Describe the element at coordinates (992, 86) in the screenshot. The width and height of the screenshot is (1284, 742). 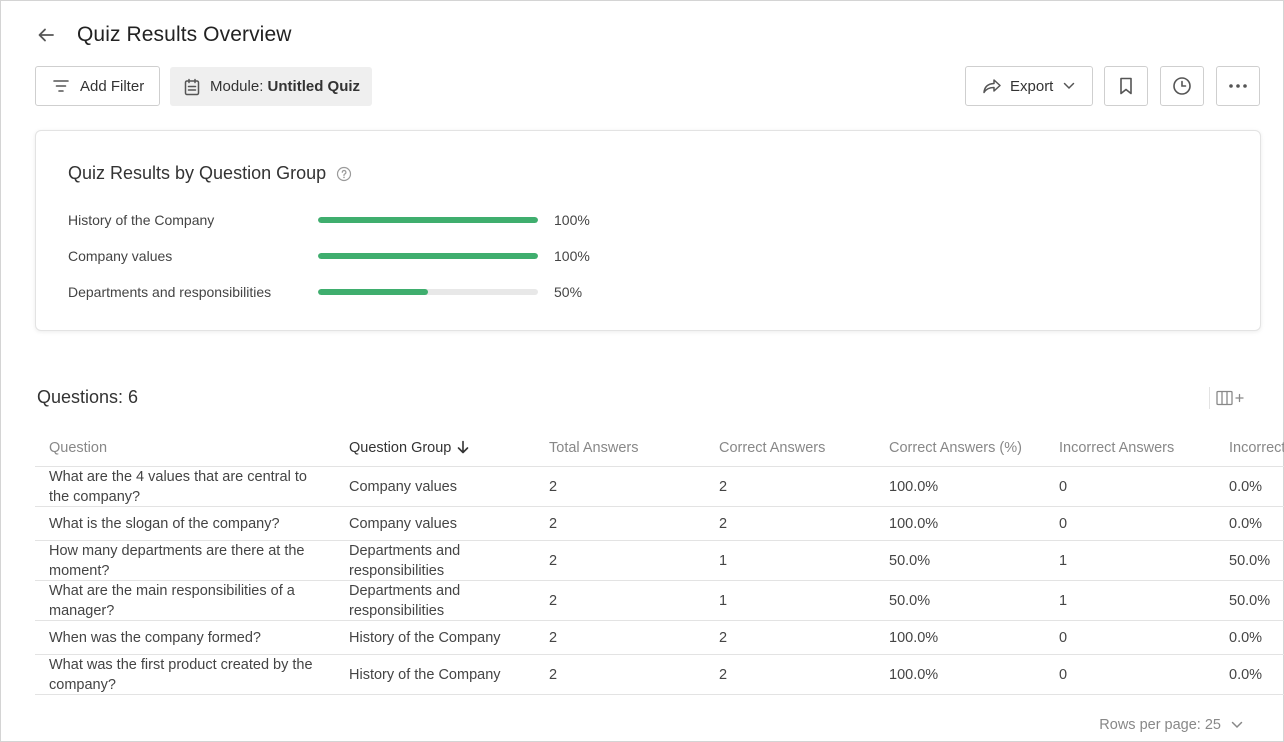
I see `share-arrow-icon` at that location.